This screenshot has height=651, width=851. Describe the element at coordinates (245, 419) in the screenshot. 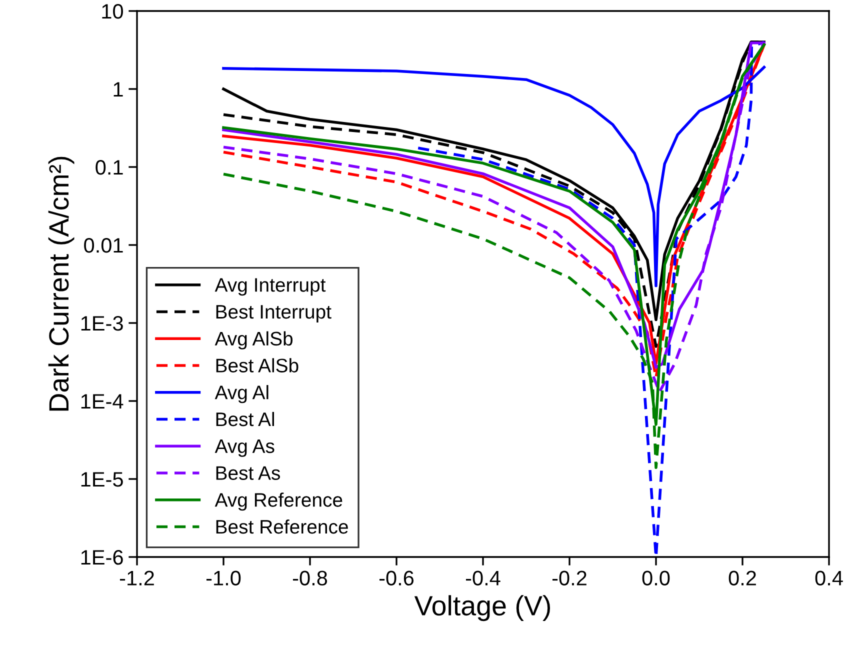

I see `legend-label: Best Al` at that location.